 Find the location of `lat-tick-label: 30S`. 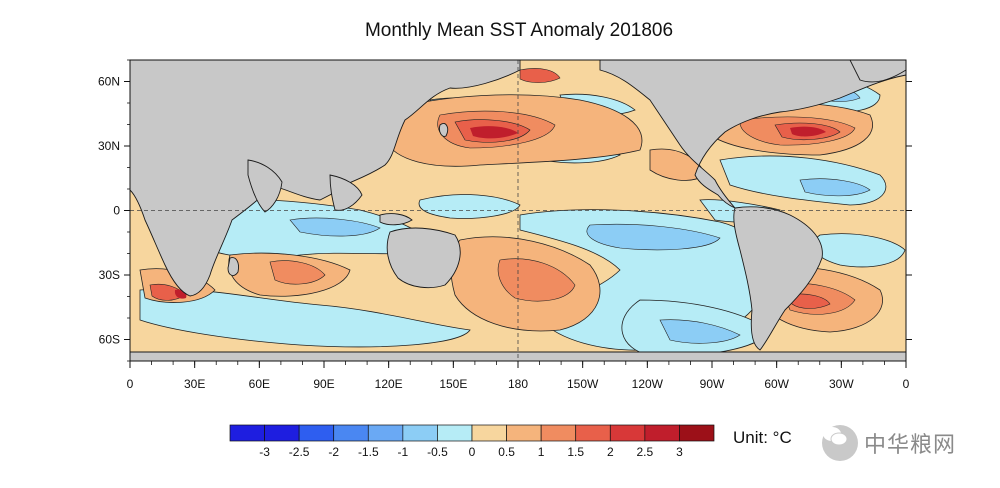

lat-tick-label: 30S is located at coordinates (109, 275).